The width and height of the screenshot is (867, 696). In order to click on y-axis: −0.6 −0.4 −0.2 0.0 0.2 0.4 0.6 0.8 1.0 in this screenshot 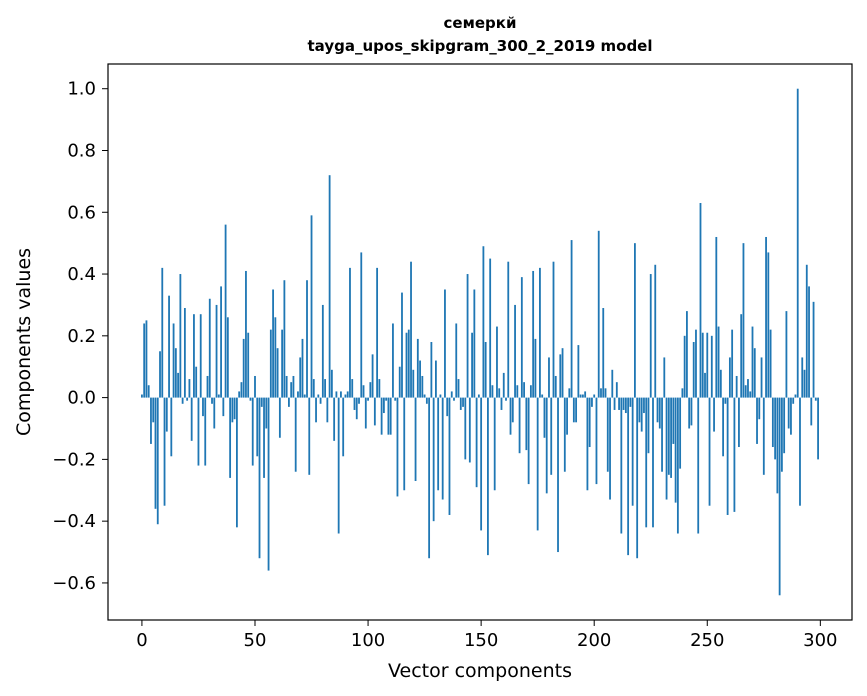, I will do `click(80, 336)`.